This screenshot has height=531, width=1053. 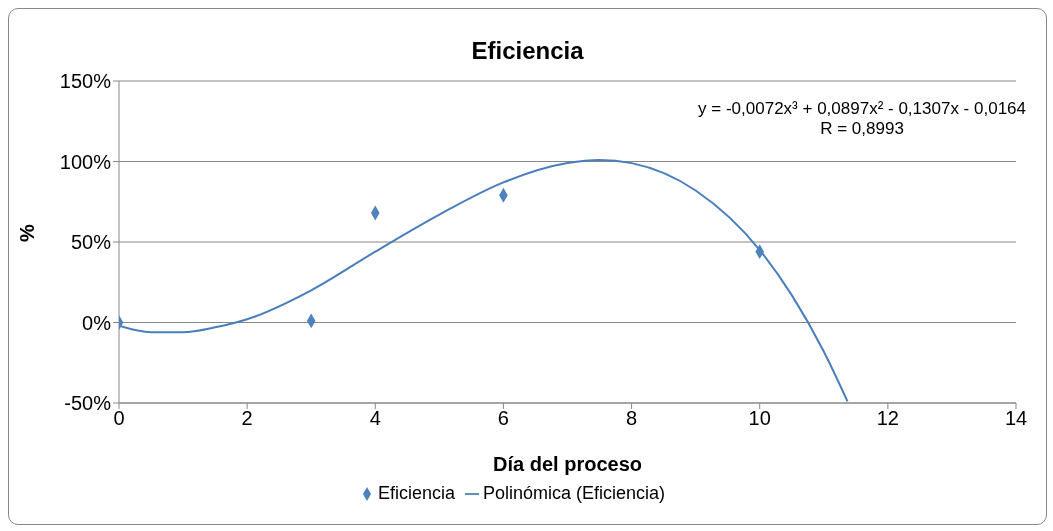 I want to click on x-tick-label: 6, so click(x=503, y=418).